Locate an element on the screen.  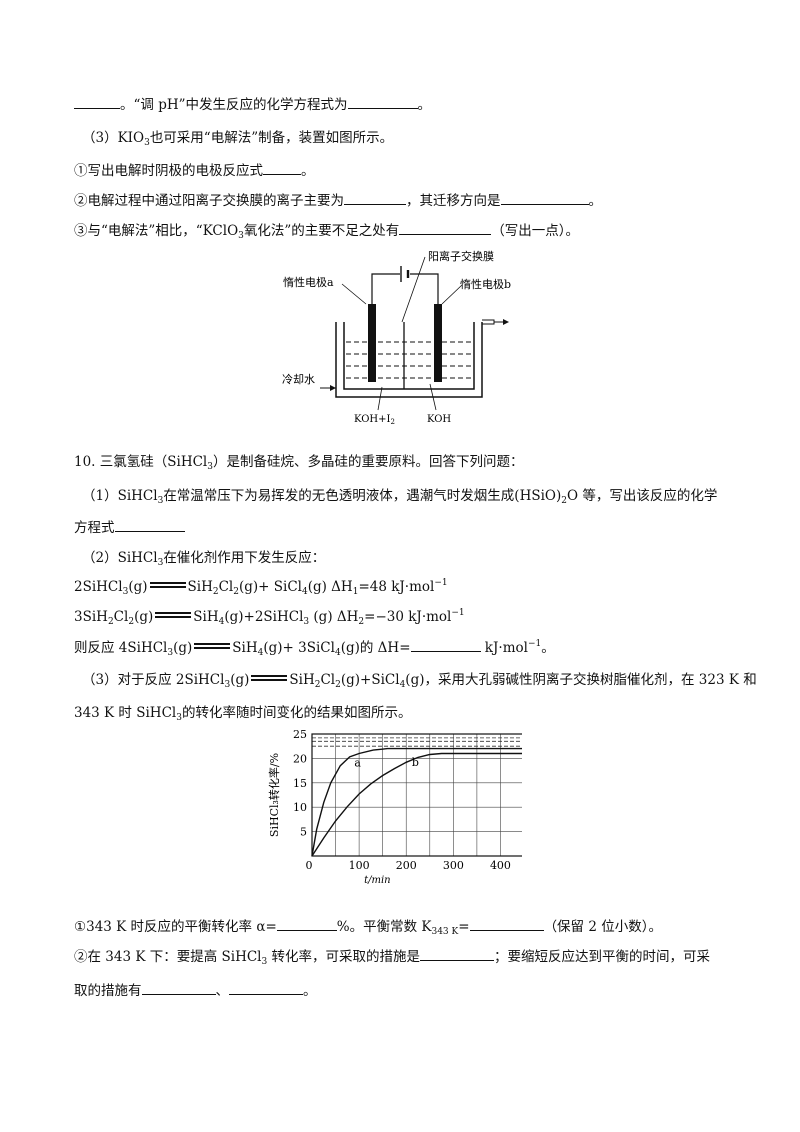
curve-label-b: b is located at coordinates (415, 762).